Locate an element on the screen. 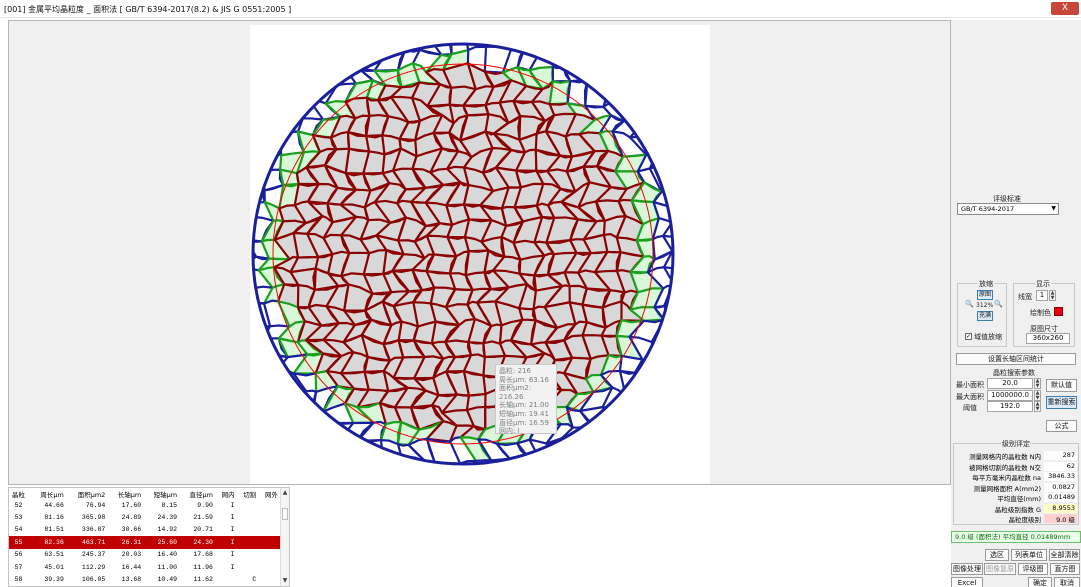 The width and height of the screenshot is (1081, 587). table-header-row: 晶粒 周长μm 面积μm2 长轴μm 短轴μm 直径μm 网内 切割 网外 is located at coordinates (145, 493).